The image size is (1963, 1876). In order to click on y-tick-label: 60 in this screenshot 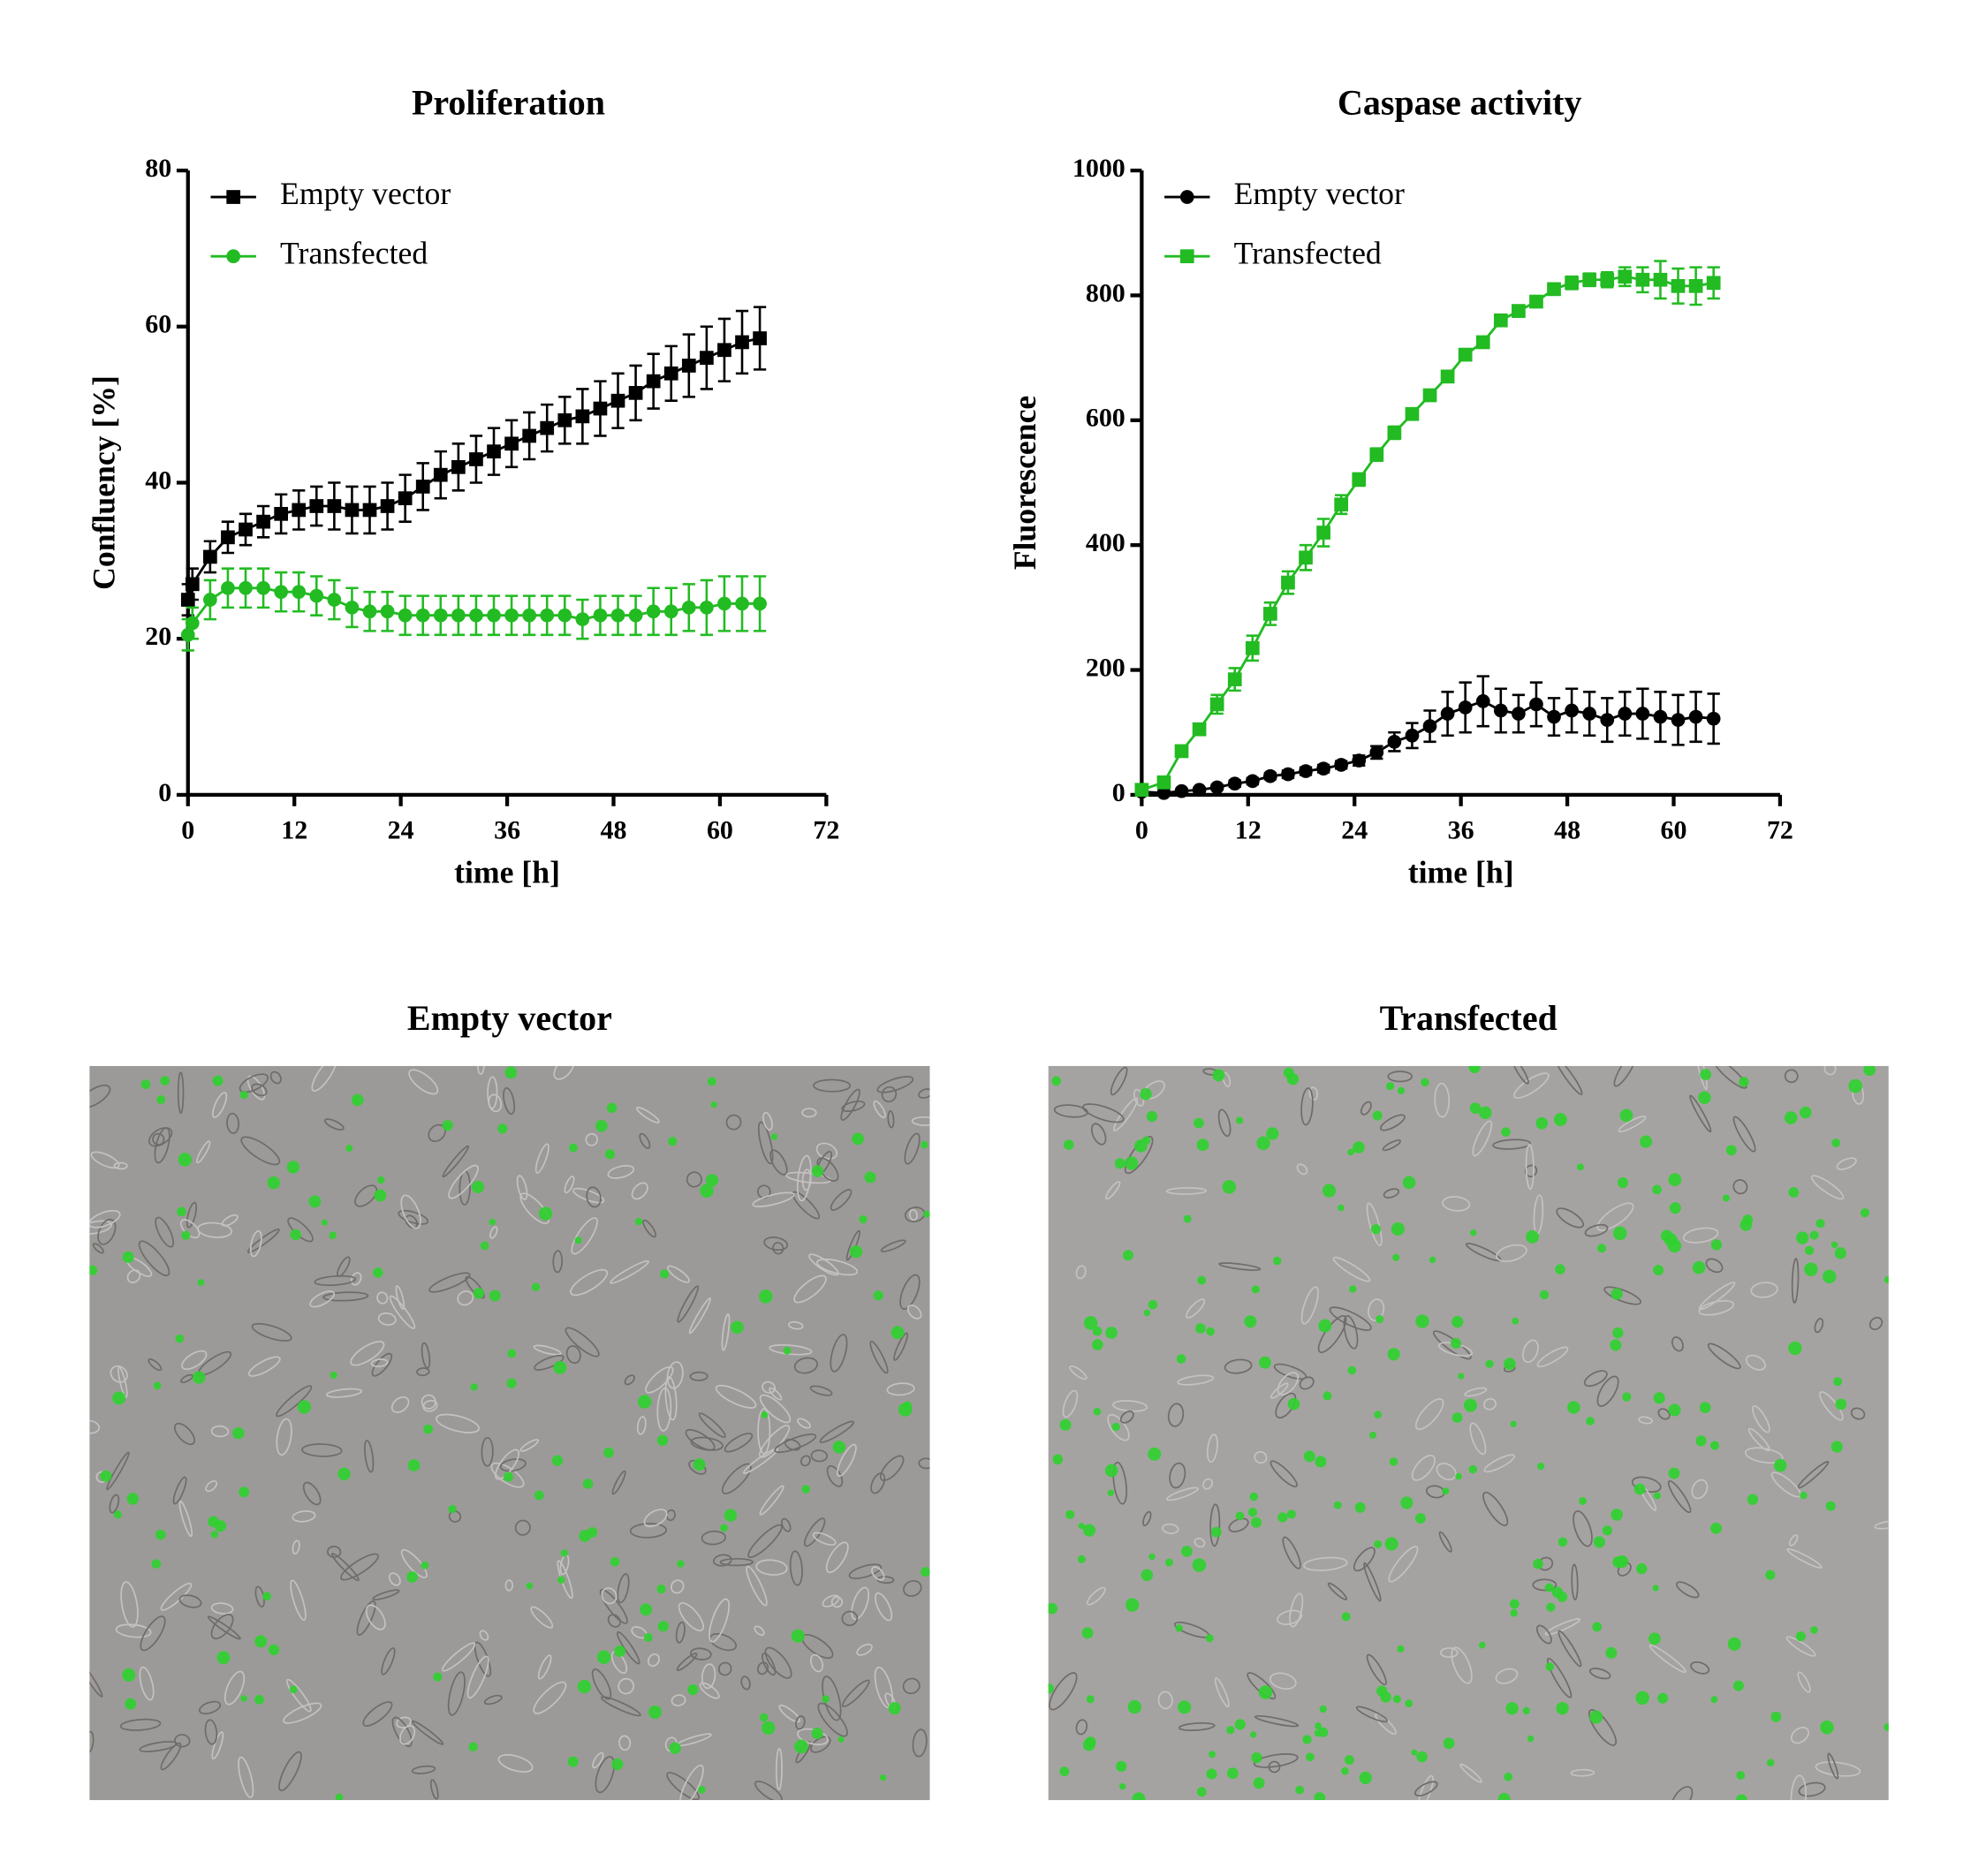, I will do `click(158, 324)`.